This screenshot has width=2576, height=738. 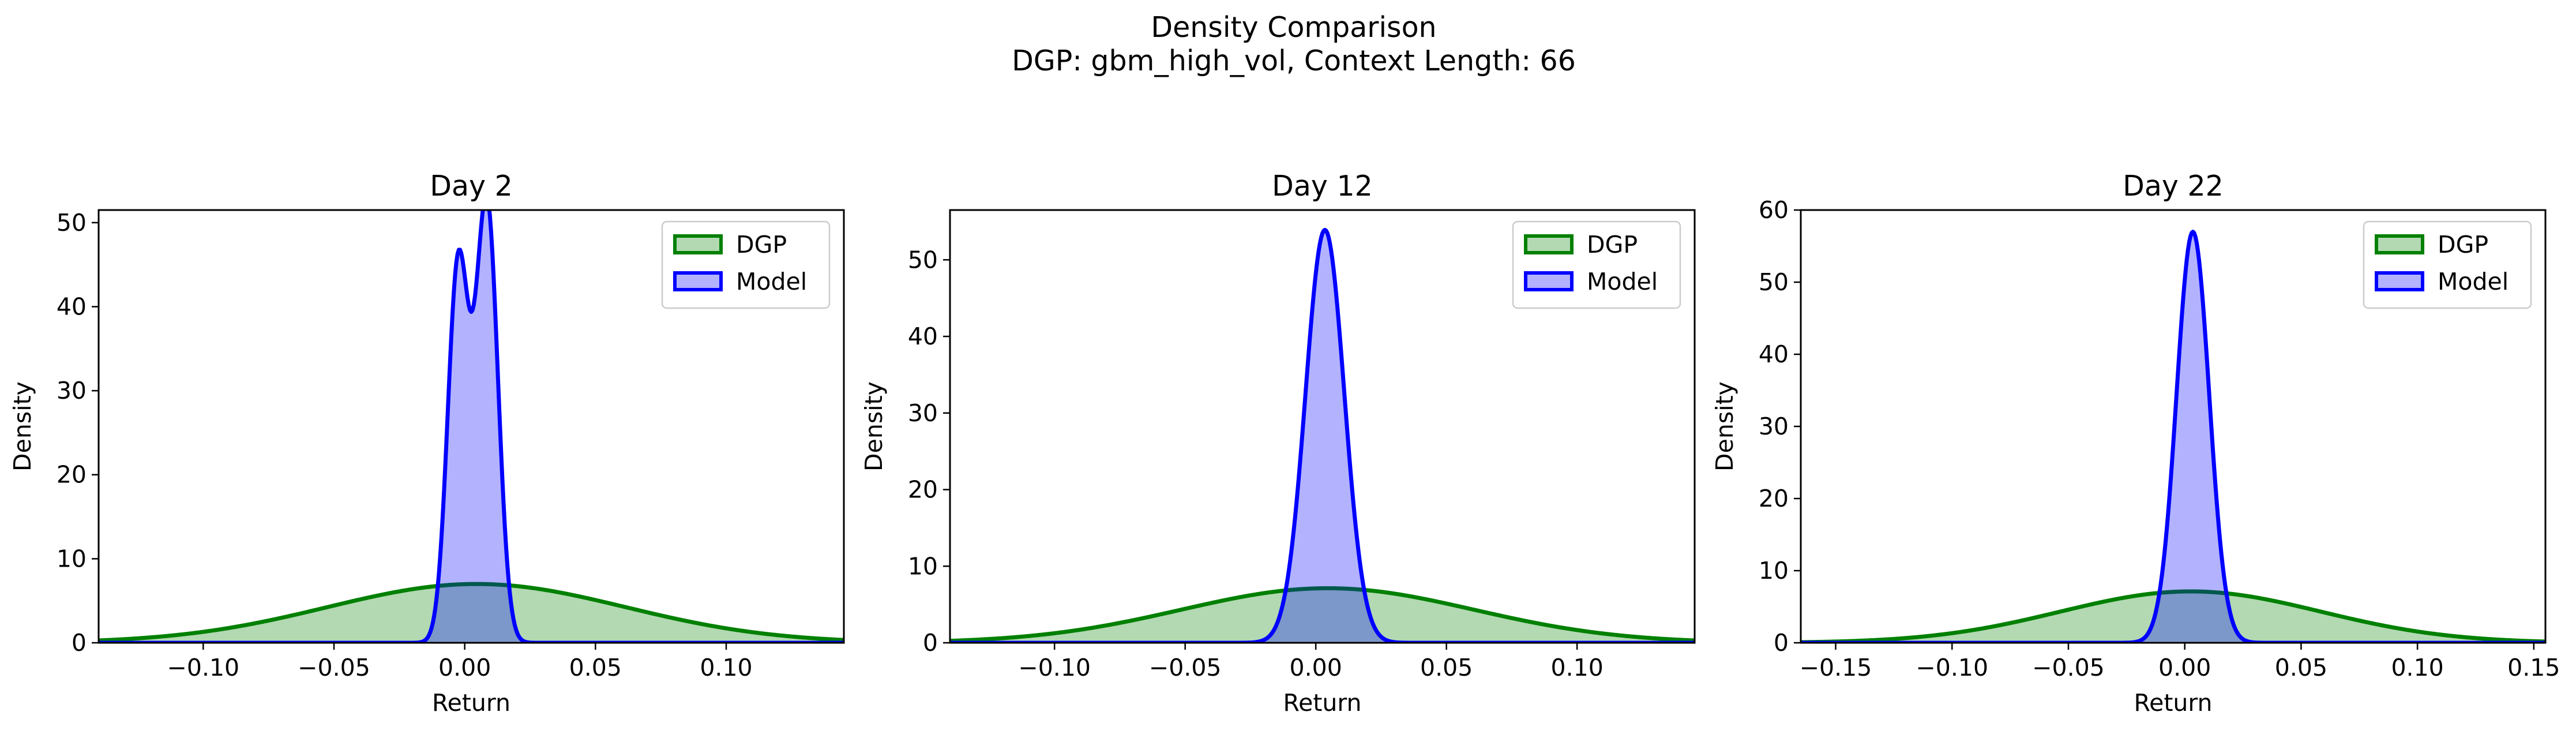 What do you see at coordinates (1322, 186) in the screenshot?
I see `panel-title: Day 12` at bounding box center [1322, 186].